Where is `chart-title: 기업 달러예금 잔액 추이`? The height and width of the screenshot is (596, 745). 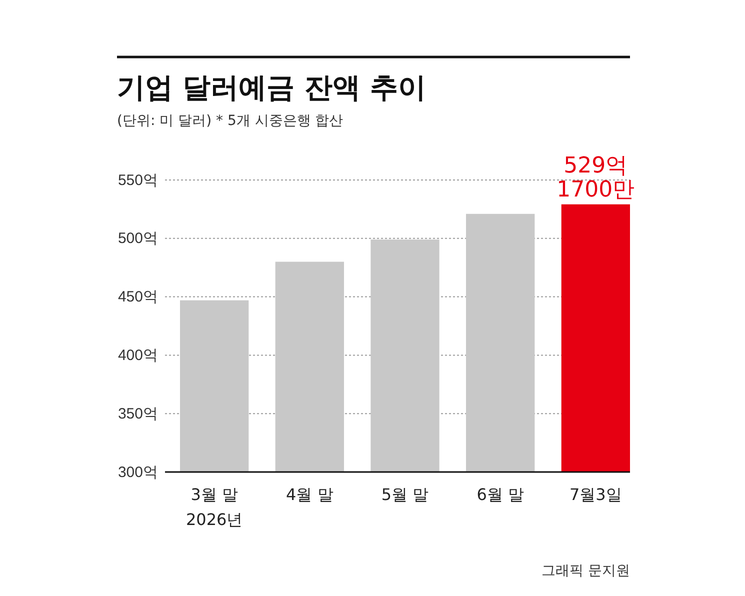
chart-title: 기업 달러예금 잔액 추이 is located at coordinates (271, 87).